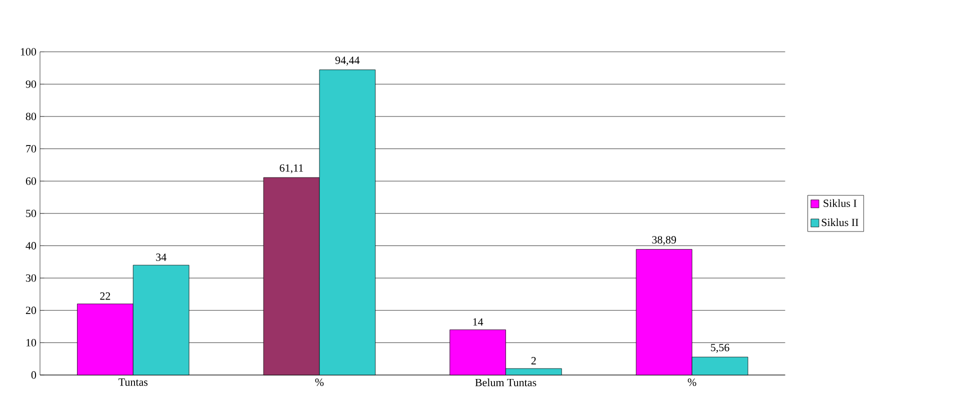  Describe the element at coordinates (31, 278) in the screenshot. I see `y-tick-label: 30` at that location.